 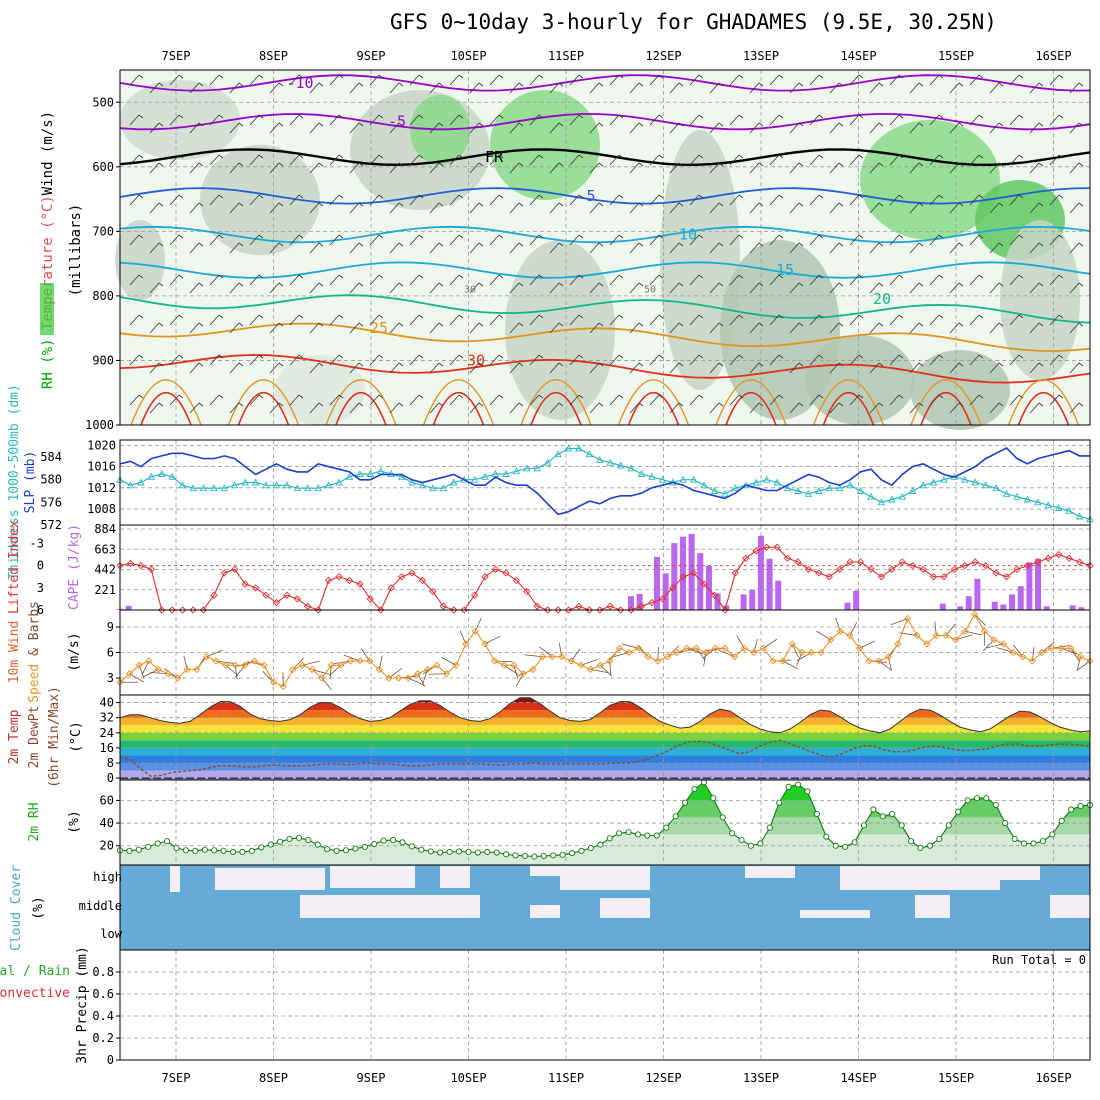 What do you see at coordinates (273, 1078) in the screenshot?
I see `date-label-bottom: 8SEP` at bounding box center [273, 1078].